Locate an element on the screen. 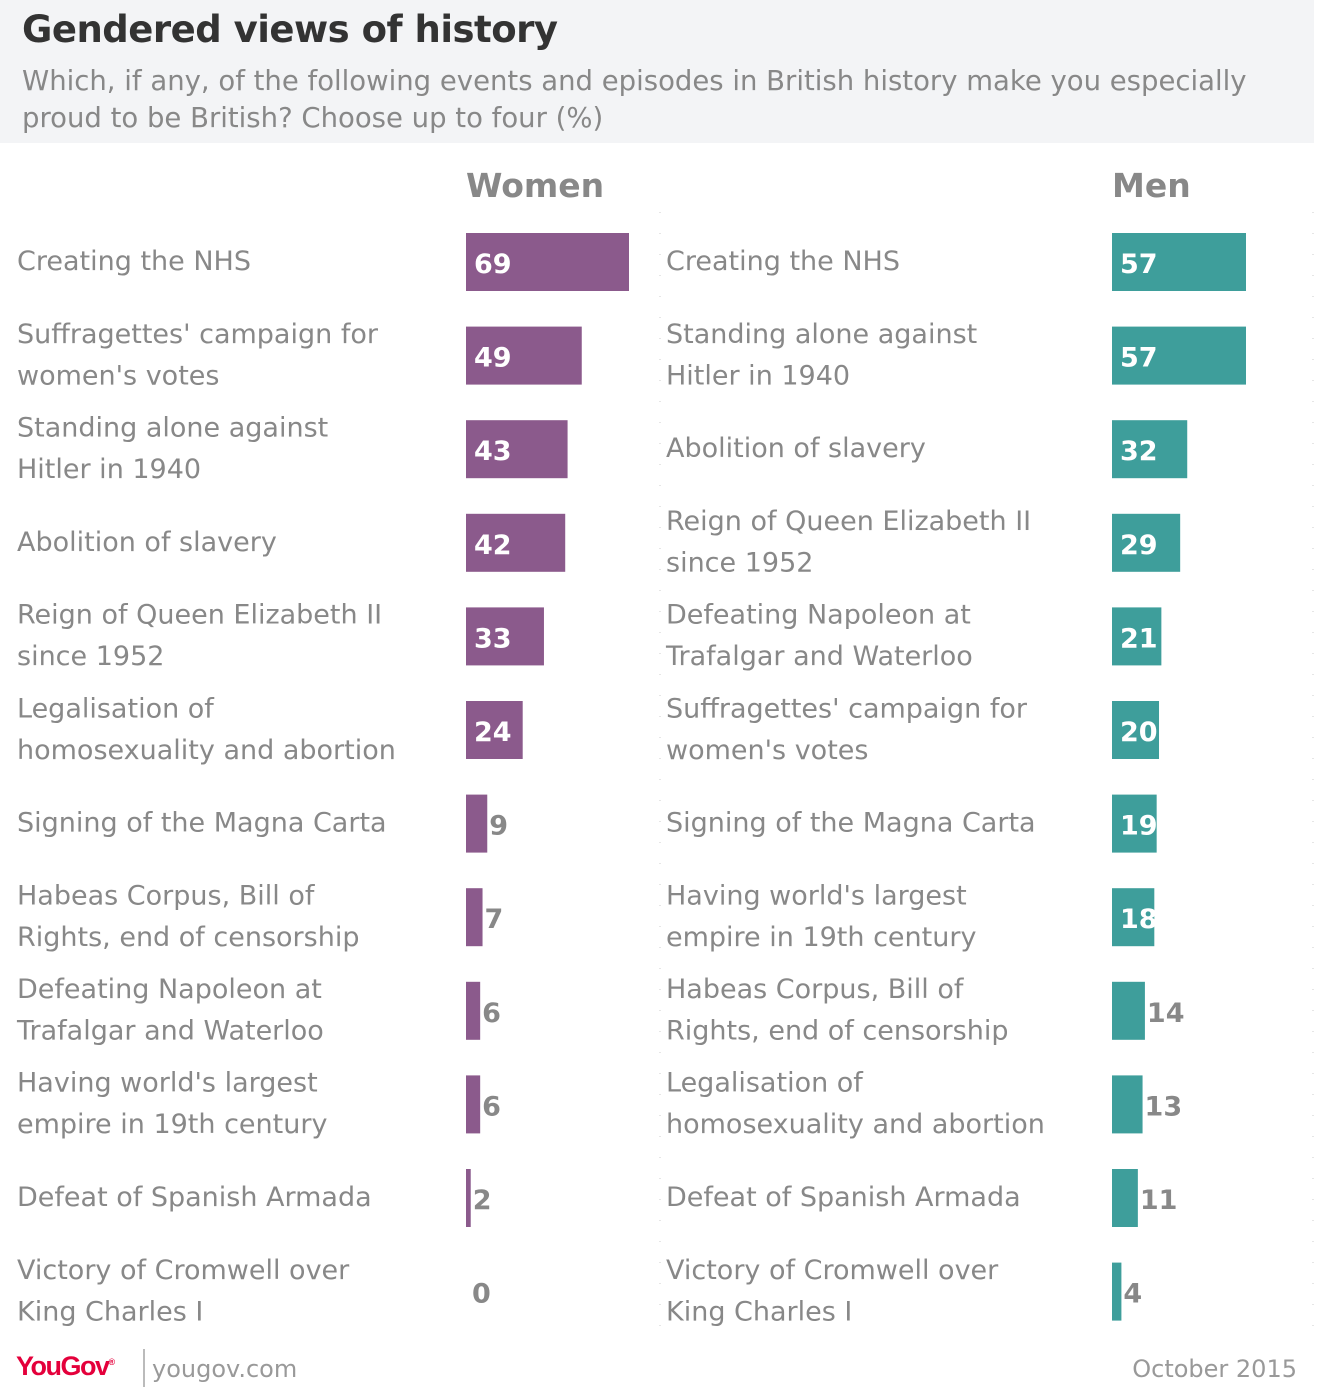  women-column-title: Women is located at coordinates (535, 185).